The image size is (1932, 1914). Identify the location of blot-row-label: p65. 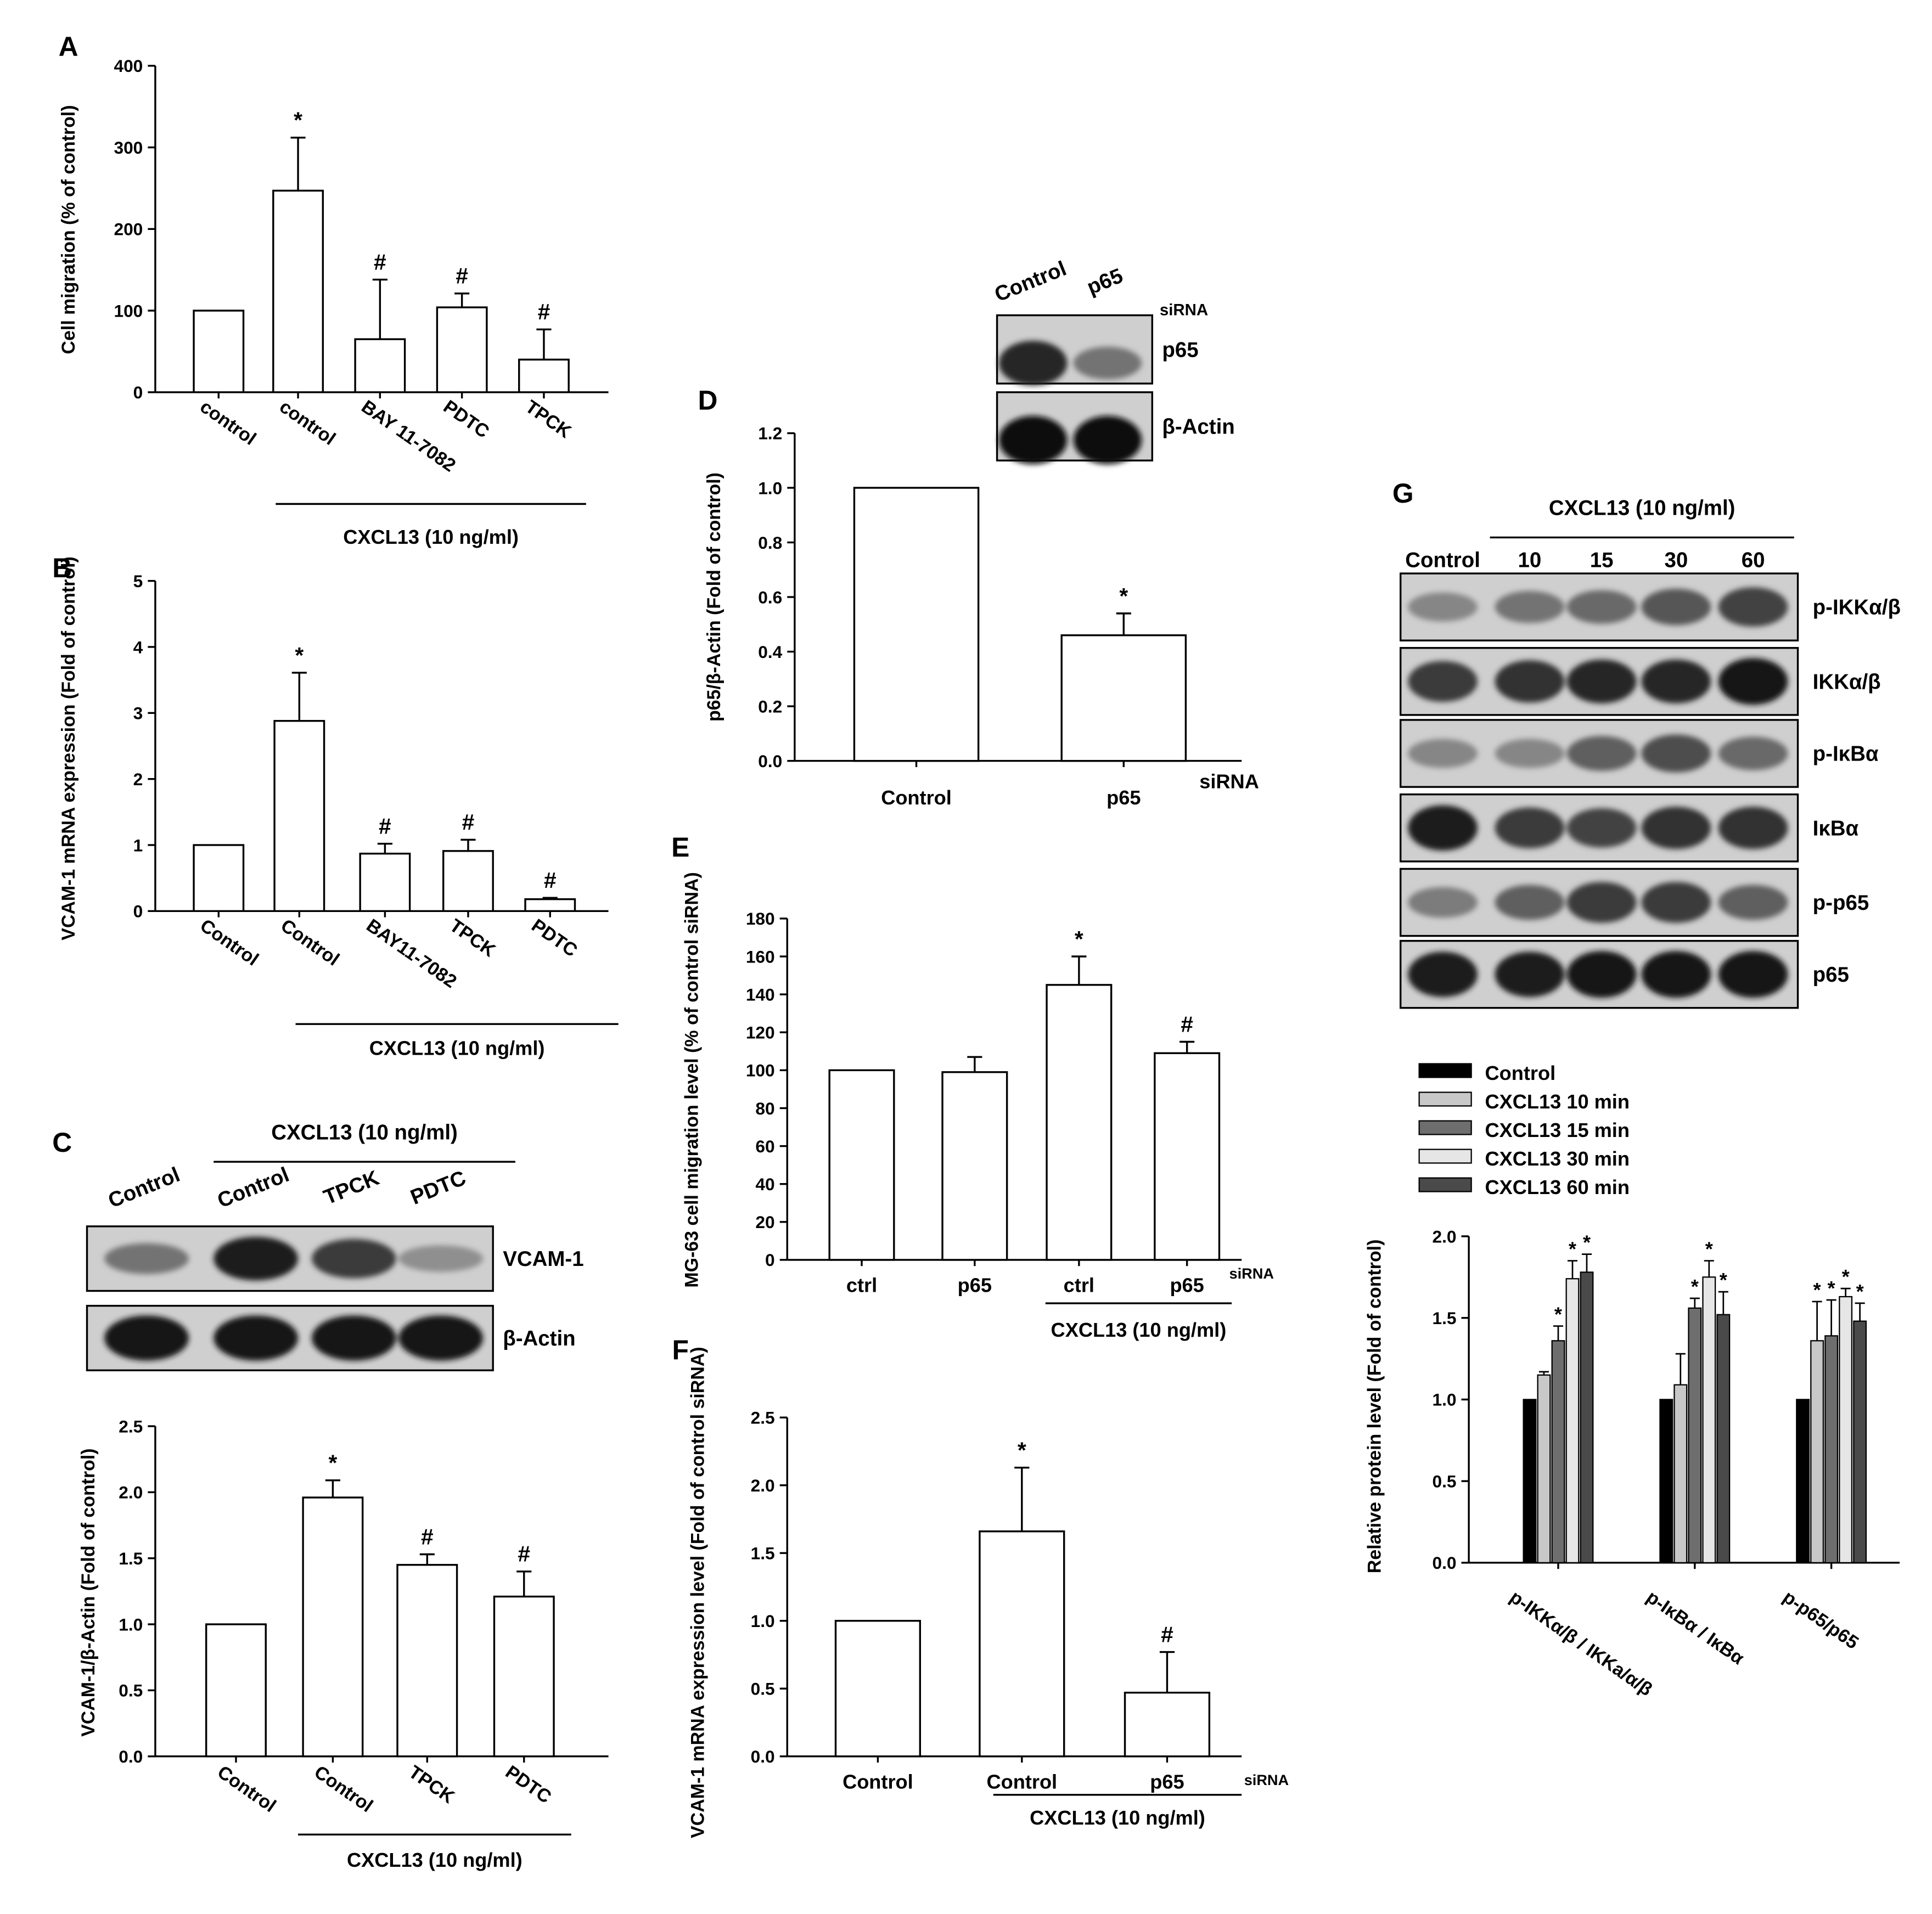
(1180, 350).